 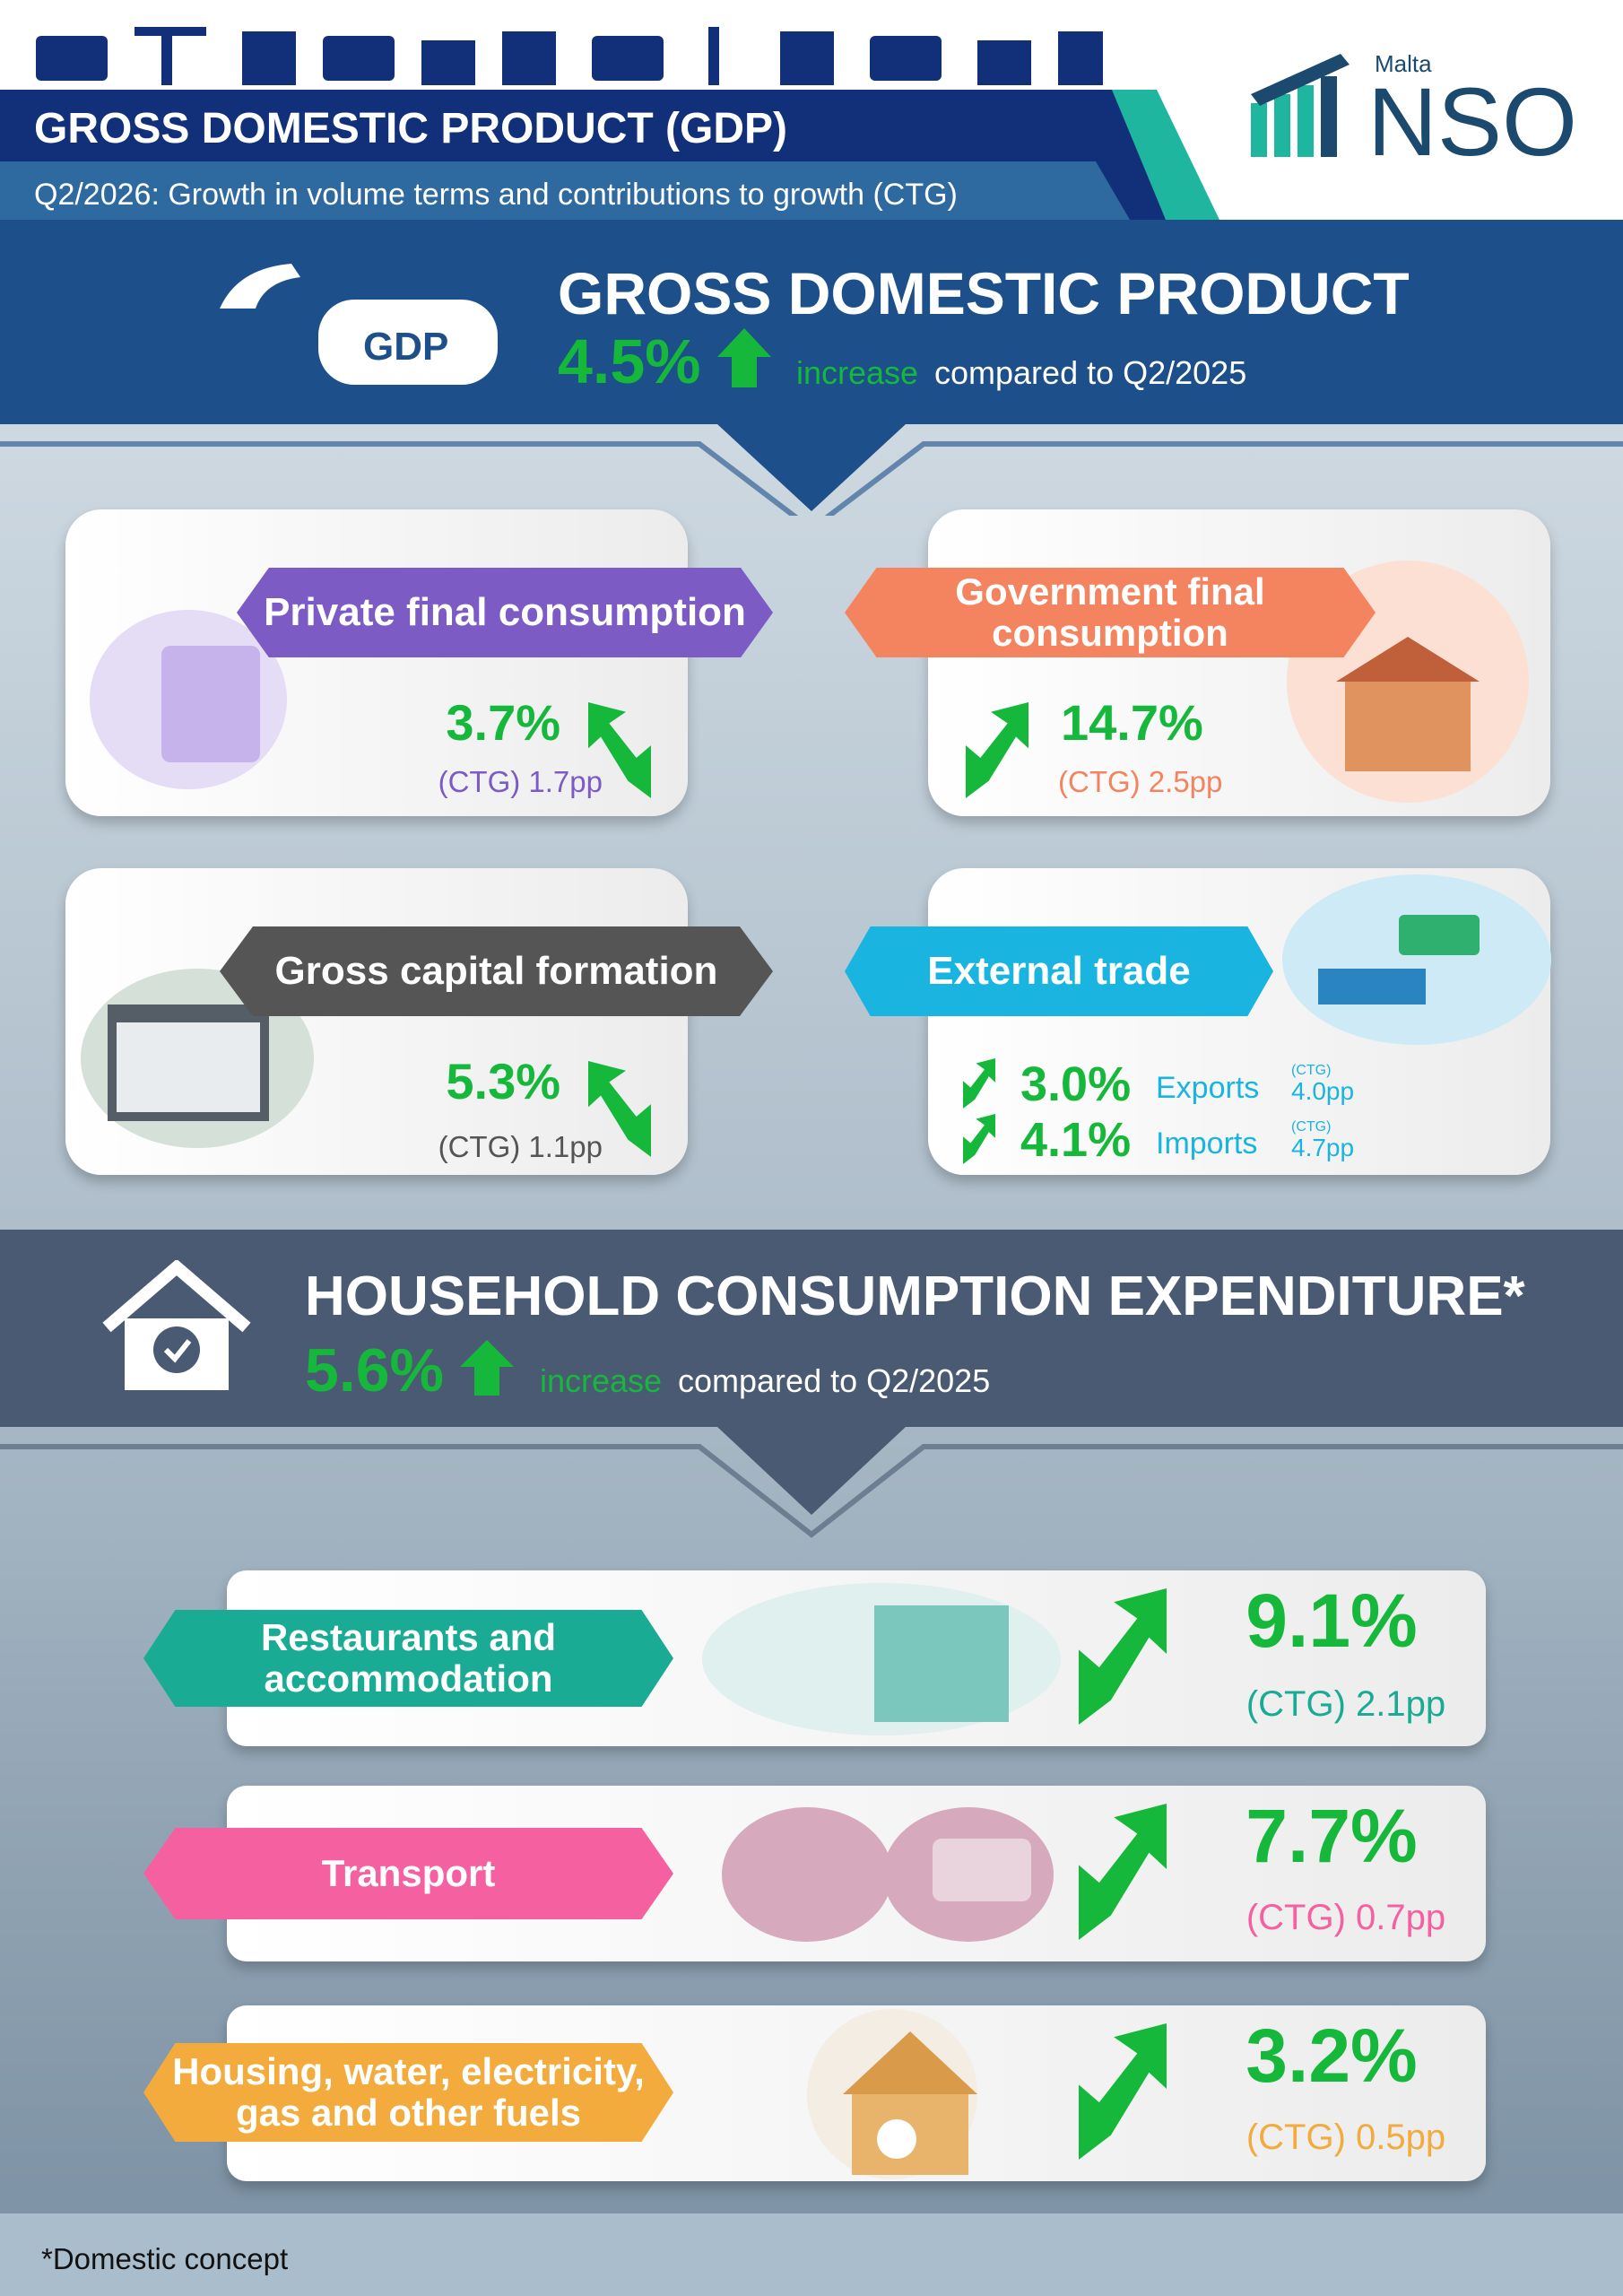 I want to click on row-ctg: (CTG) 2.1pp, so click(x=1345, y=1704).